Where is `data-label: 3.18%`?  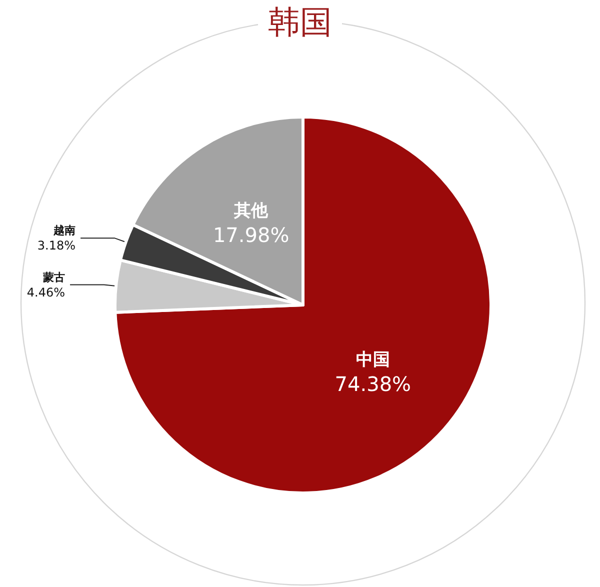
data-label: 3.18% is located at coordinates (56, 245).